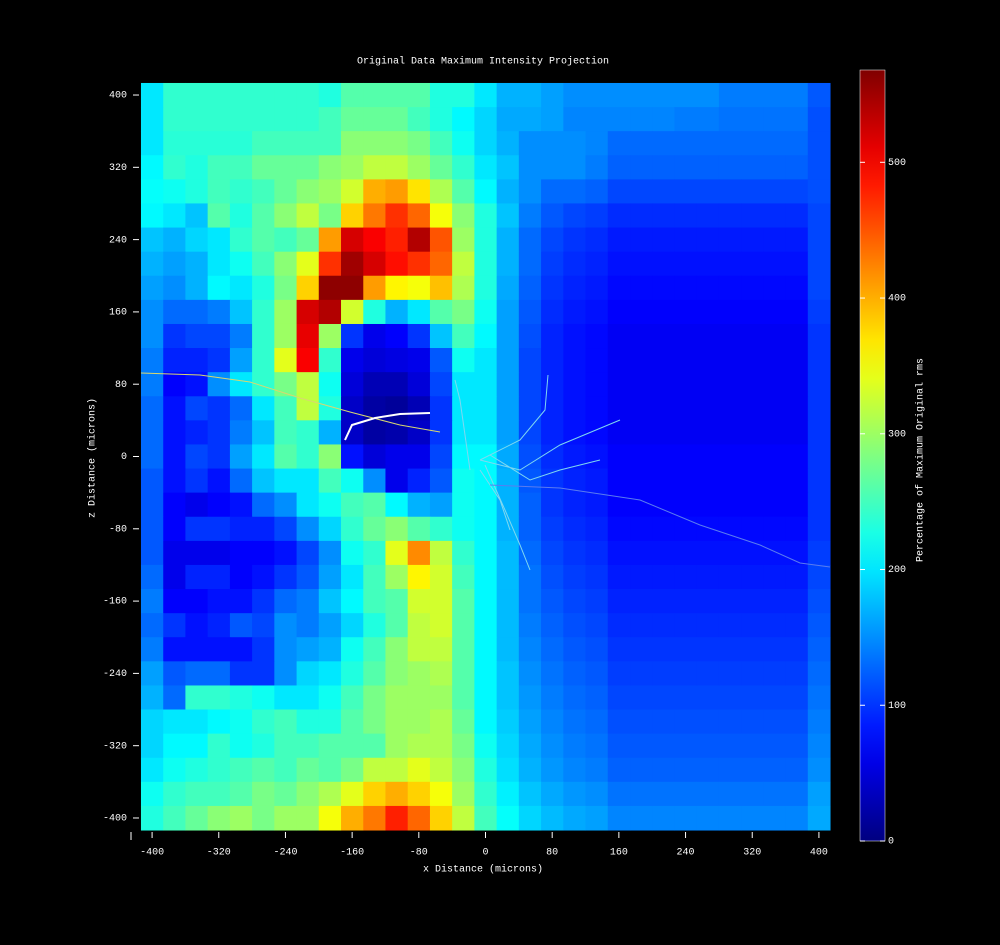 Image resolution: width=1000 pixels, height=945 pixels. I want to click on y-tick-label: 0, so click(124, 457).